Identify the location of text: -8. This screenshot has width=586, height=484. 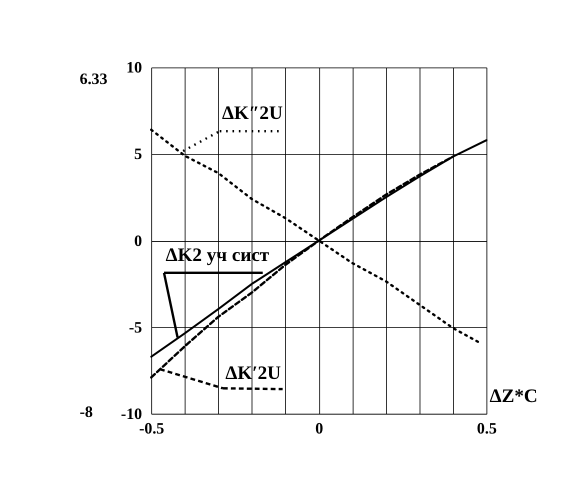
(86, 412).